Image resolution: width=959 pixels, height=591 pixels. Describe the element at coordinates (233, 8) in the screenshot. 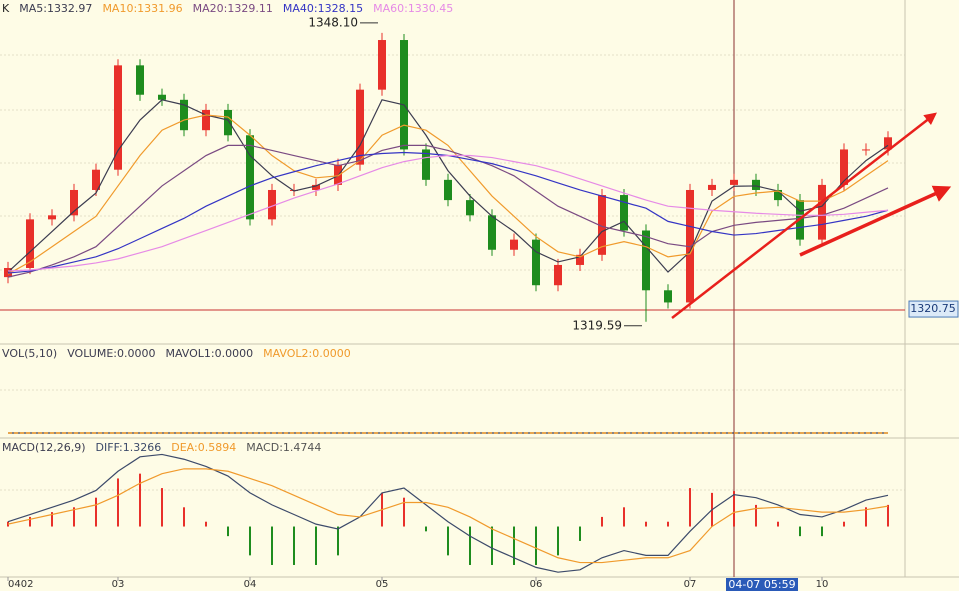

I see `legend-entry: MA20:1329.11` at that location.